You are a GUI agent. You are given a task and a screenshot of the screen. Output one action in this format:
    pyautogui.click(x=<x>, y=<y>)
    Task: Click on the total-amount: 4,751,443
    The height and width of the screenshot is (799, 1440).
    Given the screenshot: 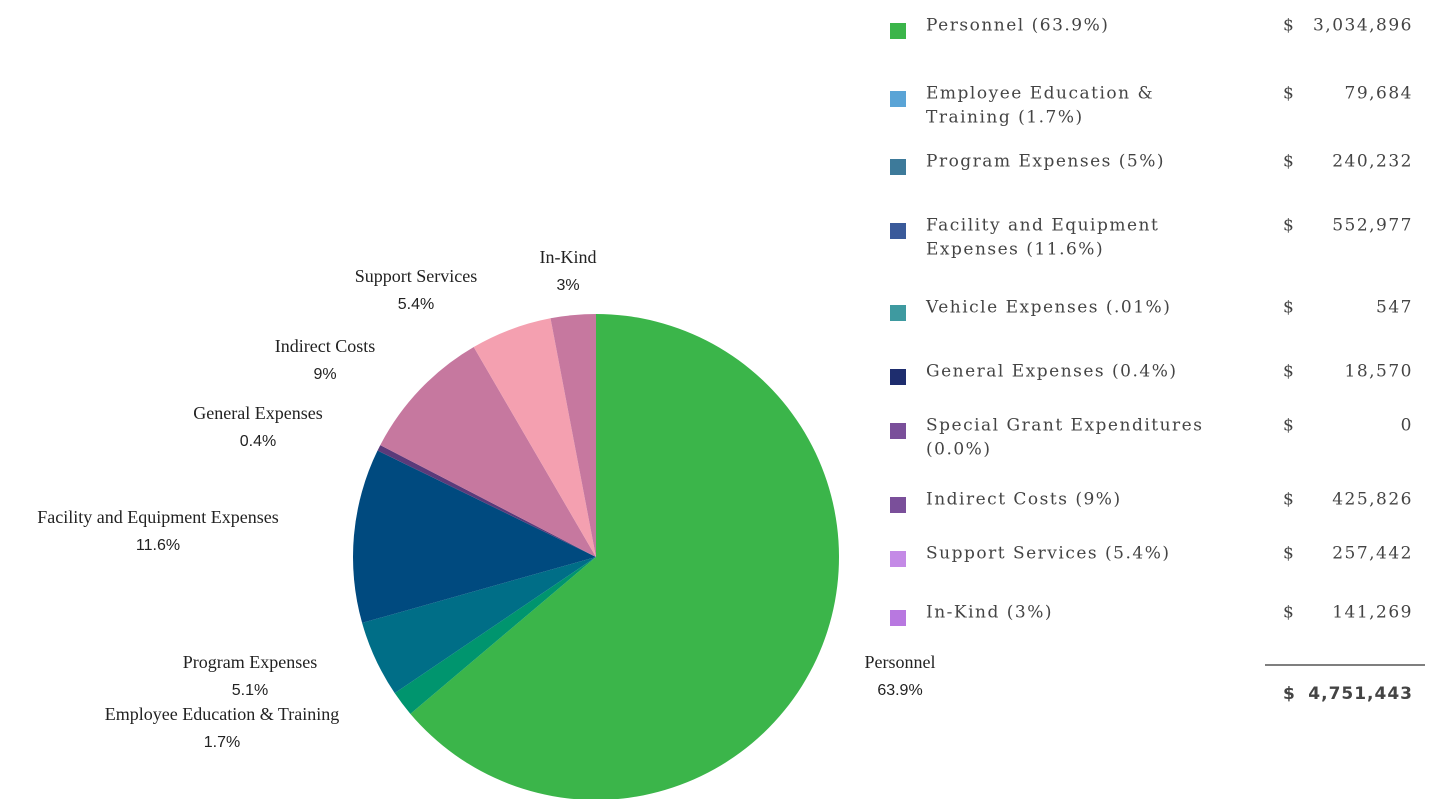 What is the action you would take?
    pyautogui.click(x=1360, y=694)
    